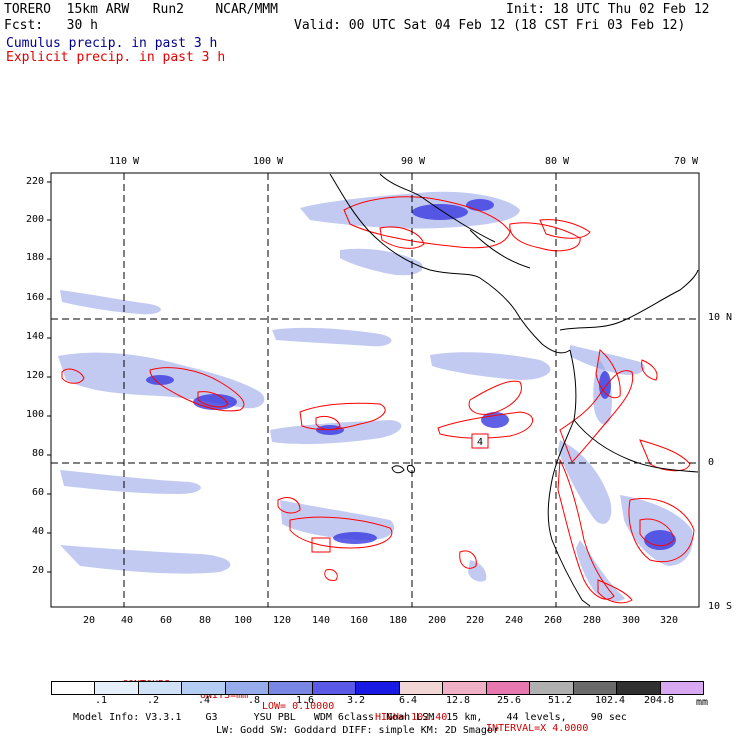  Describe the element at coordinates (437, 620) in the screenshot. I see `x-tick-200: 200` at that location.